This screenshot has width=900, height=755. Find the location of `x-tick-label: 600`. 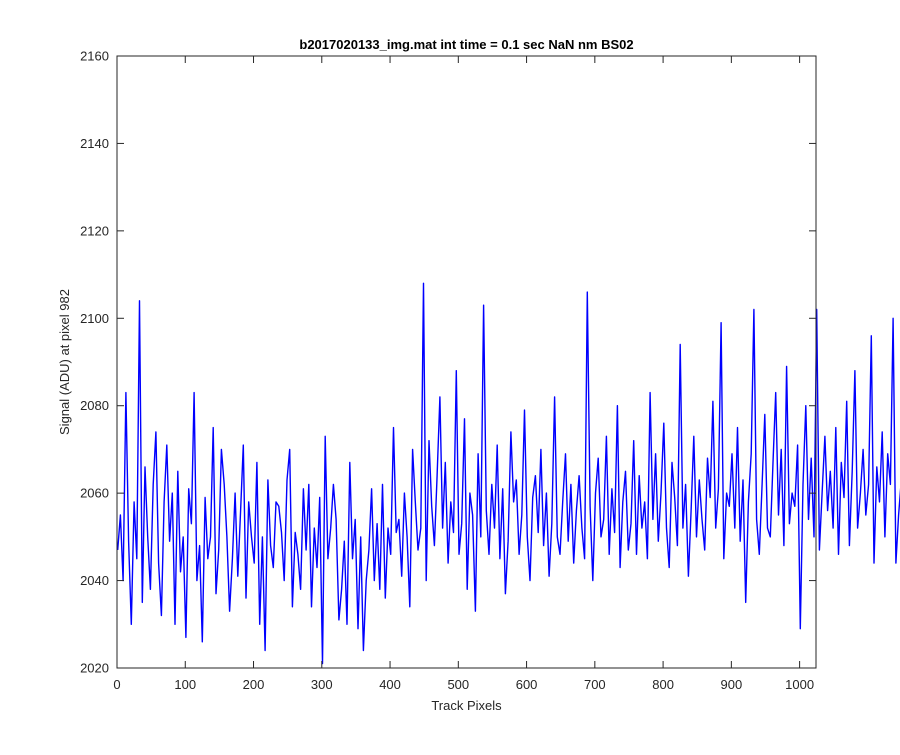

x-tick-label: 600 is located at coordinates (527, 684).